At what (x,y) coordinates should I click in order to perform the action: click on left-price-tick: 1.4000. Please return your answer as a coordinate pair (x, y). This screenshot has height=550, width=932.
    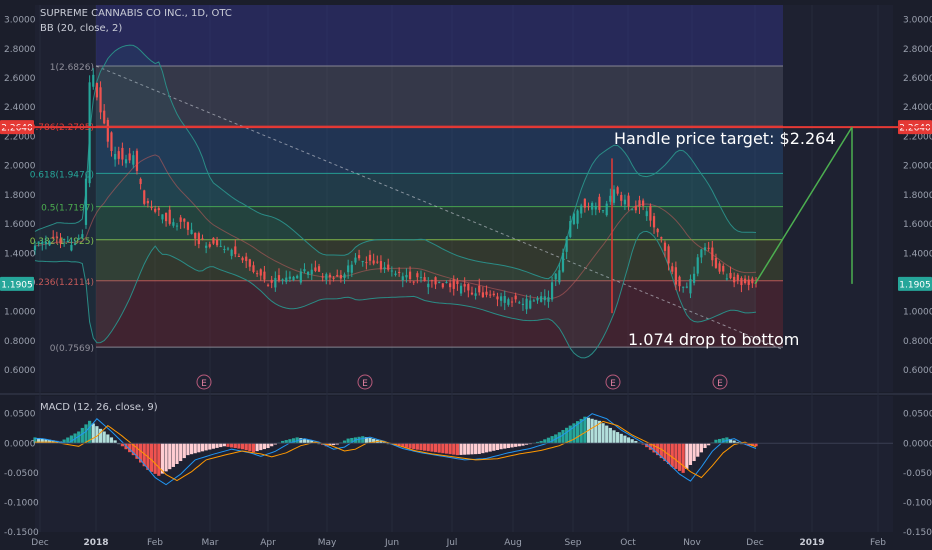
    Looking at the image, I should click on (20, 254).